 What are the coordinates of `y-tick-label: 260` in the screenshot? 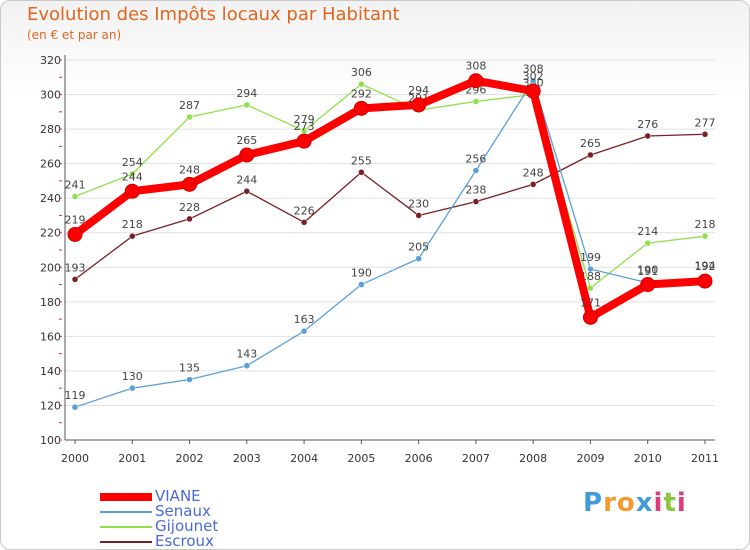 It's located at (50, 164).